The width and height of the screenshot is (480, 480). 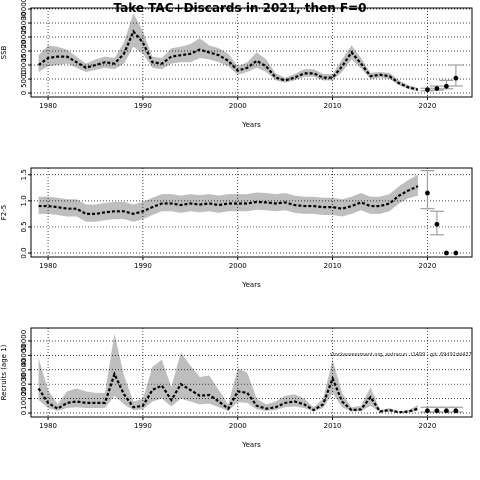 What do you see at coordinates (24, 226) in the screenshot?
I see `y-tick-label: 0.5` at bounding box center [24, 226].